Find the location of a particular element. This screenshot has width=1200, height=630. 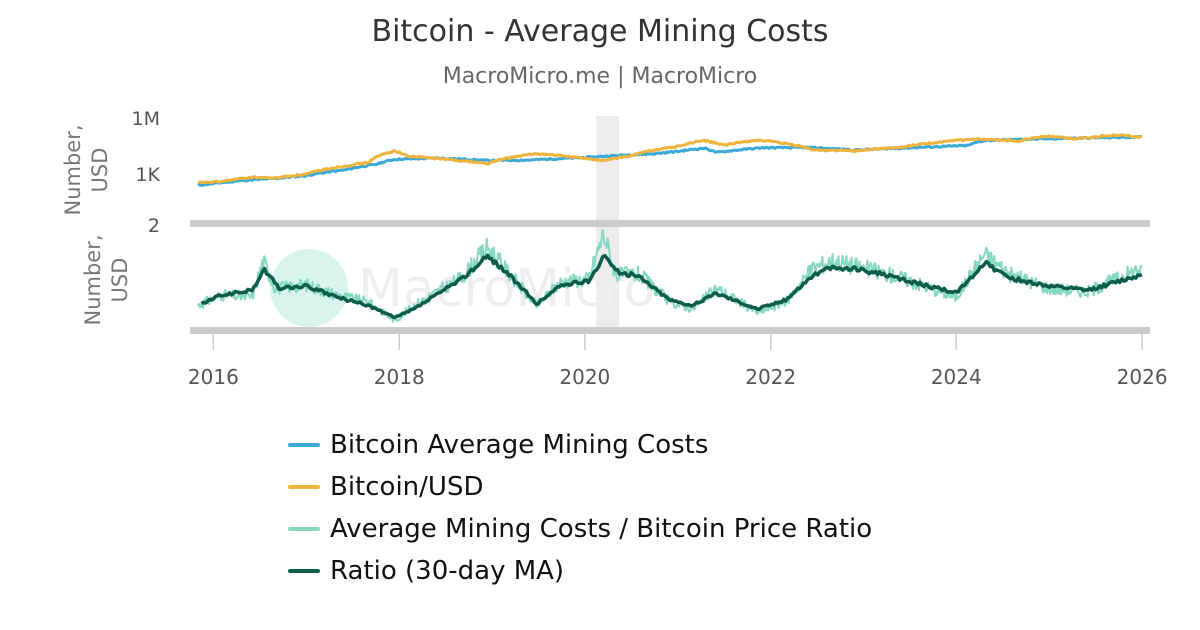

y-axis-title-top: Number, USD is located at coordinates (86, 169).